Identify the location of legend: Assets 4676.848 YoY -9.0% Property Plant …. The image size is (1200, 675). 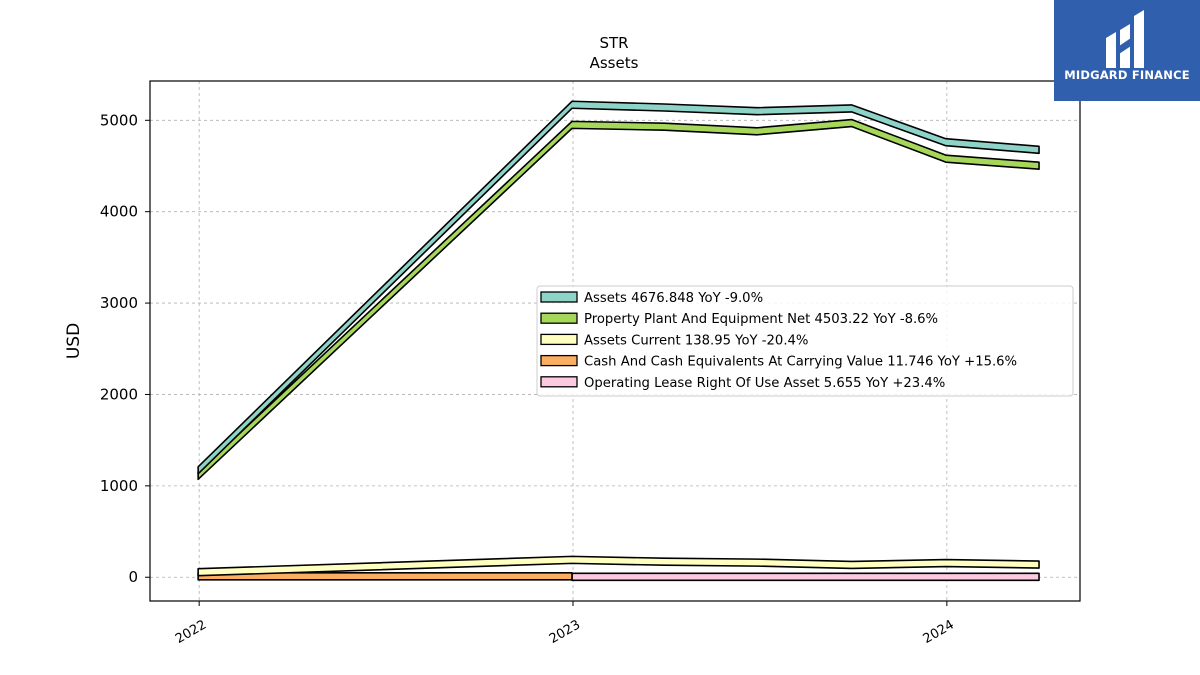
(805, 341).